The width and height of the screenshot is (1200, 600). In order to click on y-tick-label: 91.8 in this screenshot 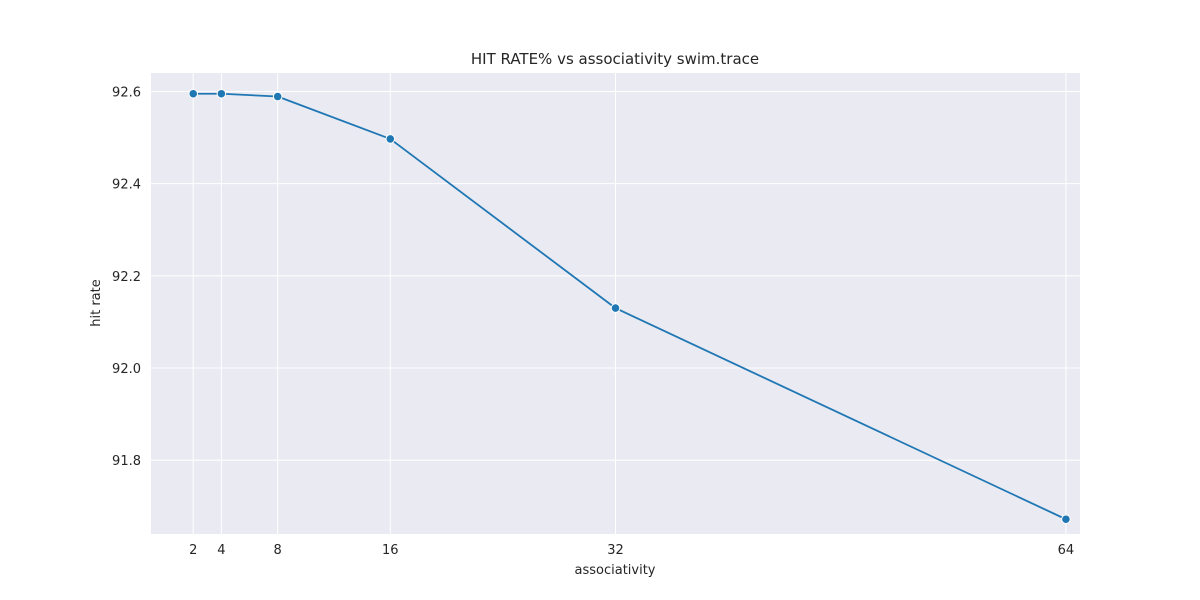, I will do `click(126, 461)`.